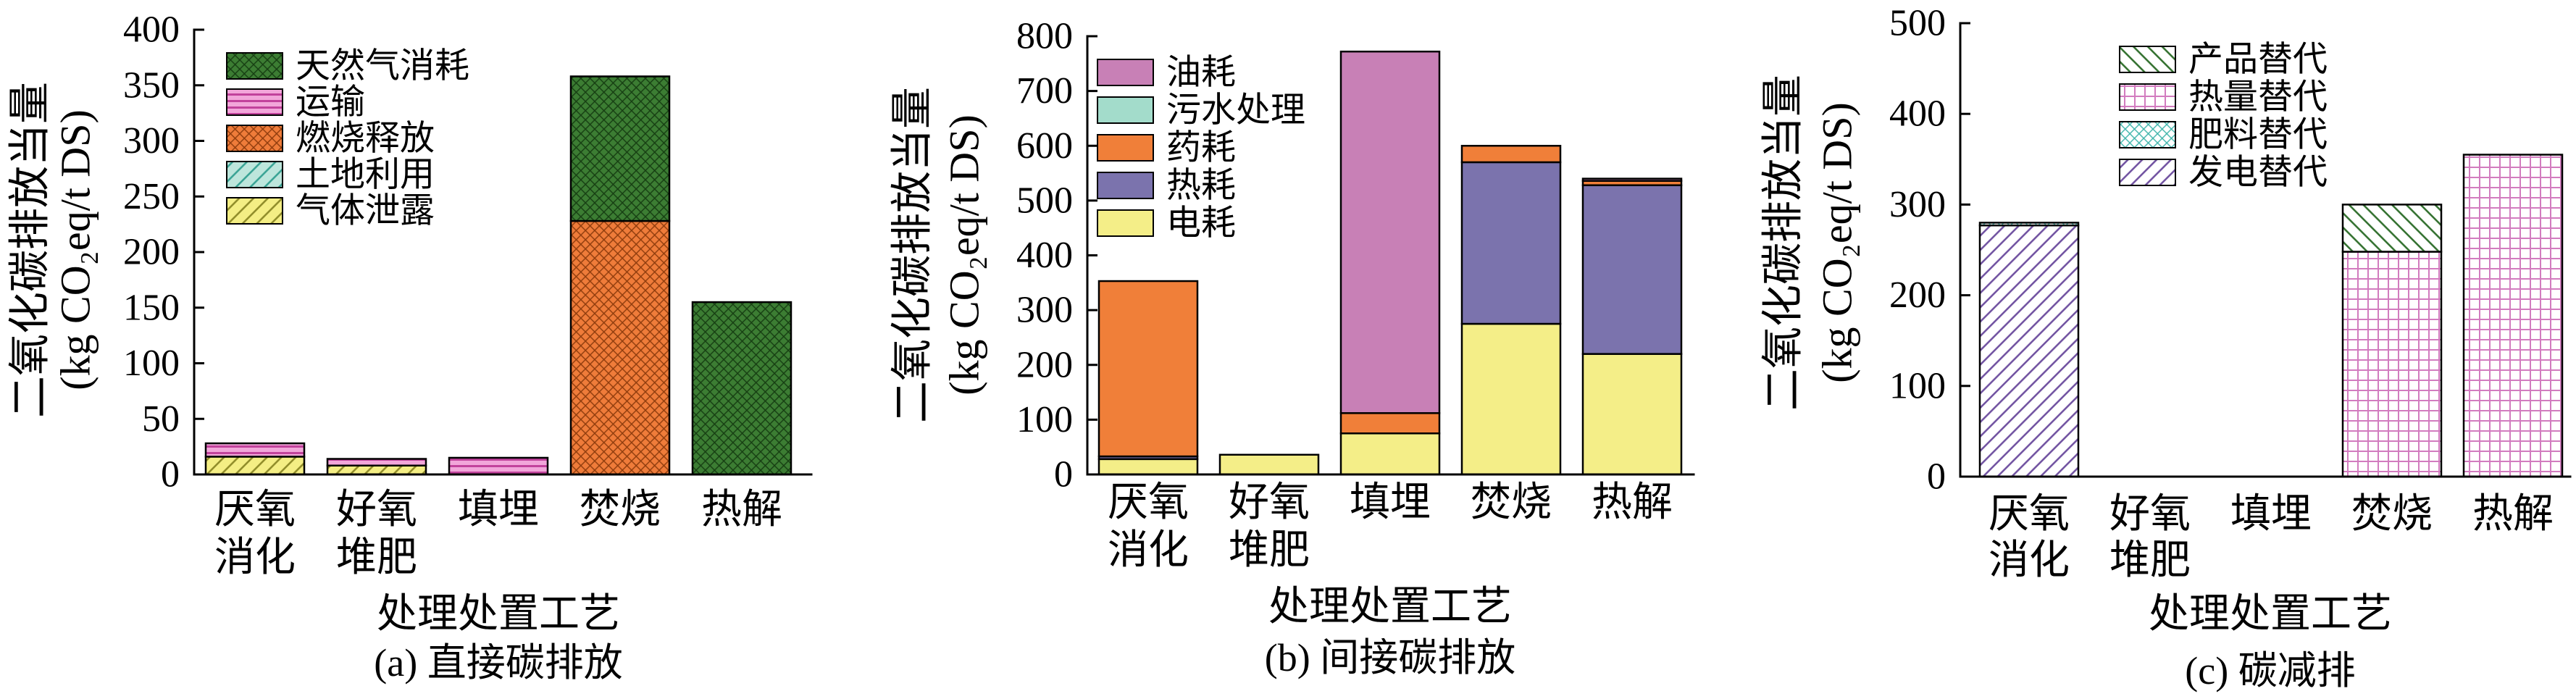  I want to click on panel-c-ytick-label: 200, so click(1917, 295).